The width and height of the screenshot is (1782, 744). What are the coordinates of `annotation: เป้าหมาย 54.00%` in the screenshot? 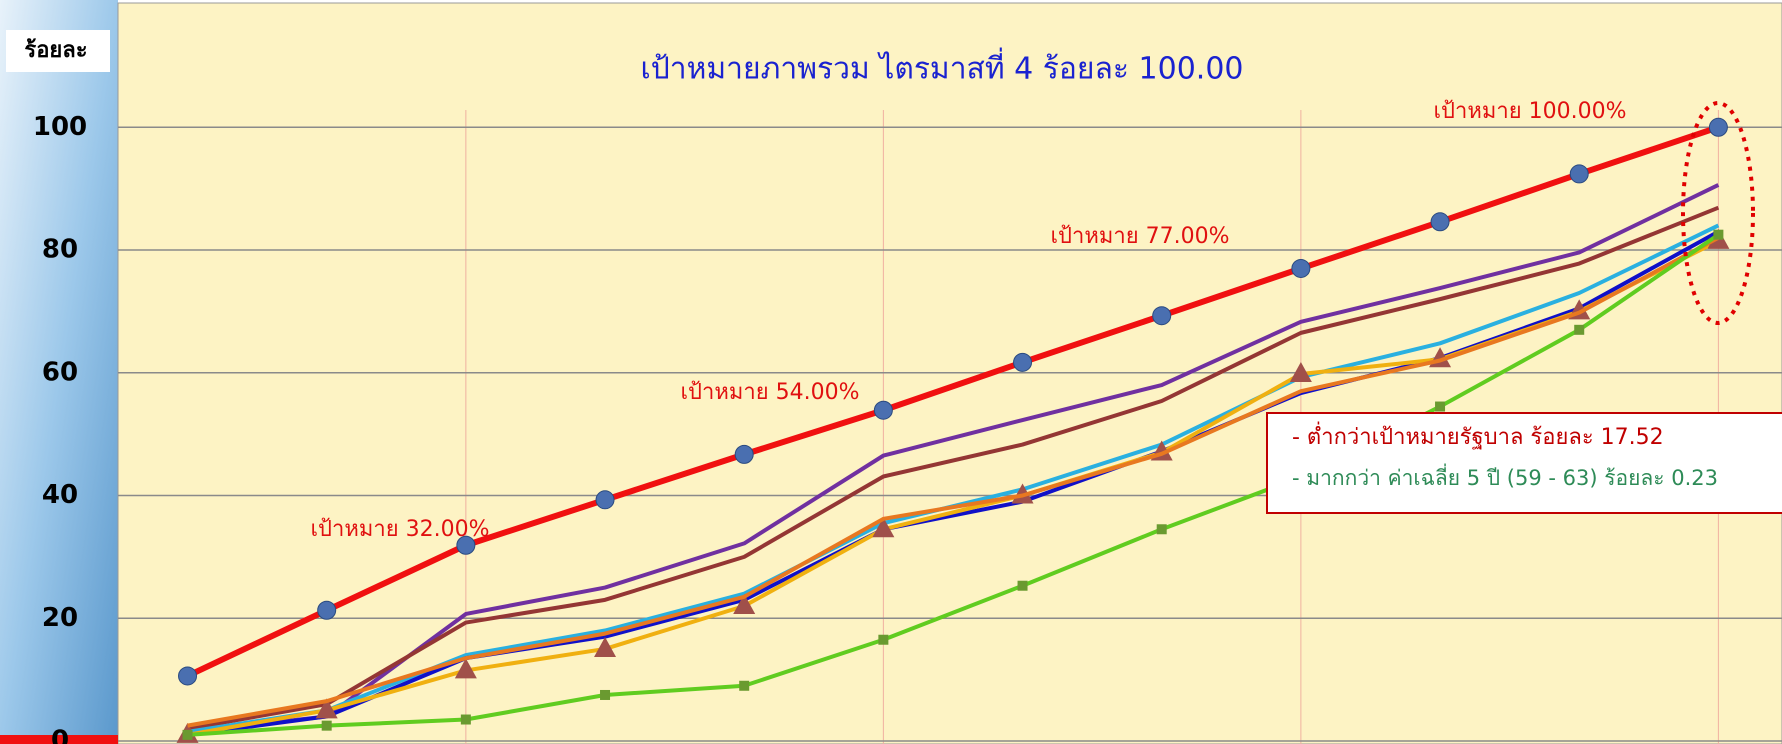 It's located at (770, 392).